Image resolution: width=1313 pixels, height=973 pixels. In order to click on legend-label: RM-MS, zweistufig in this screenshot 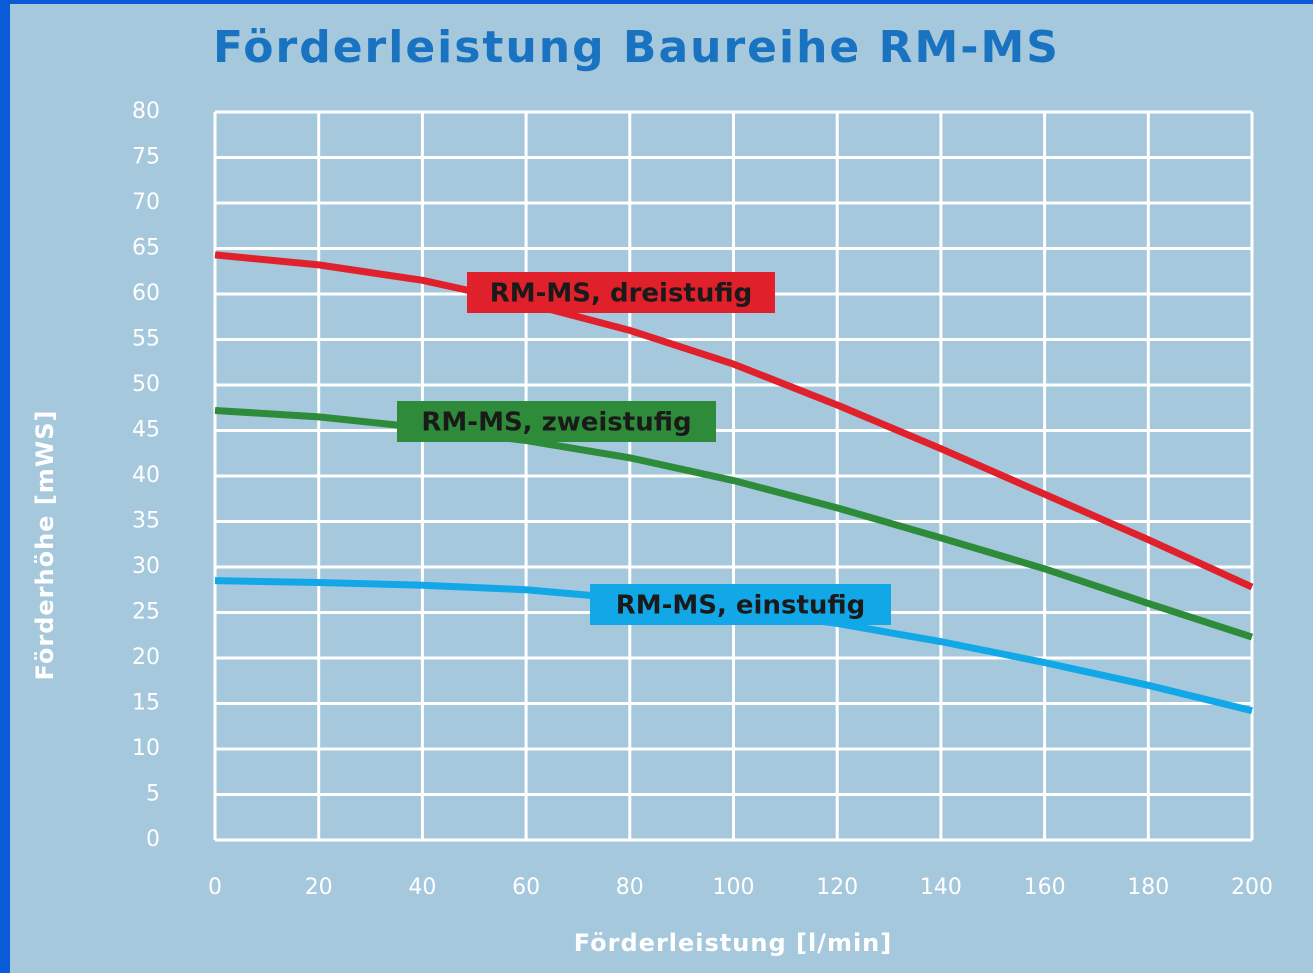, I will do `click(556, 423)`.